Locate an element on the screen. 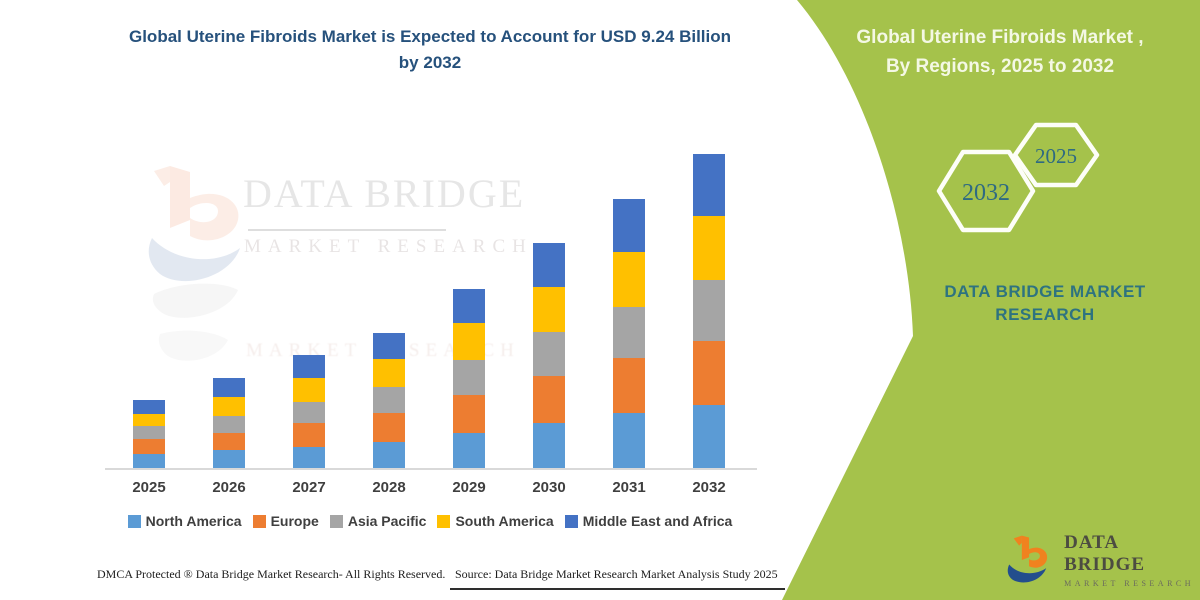  x-tick-2025: 2025 is located at coordinates (149, 487).